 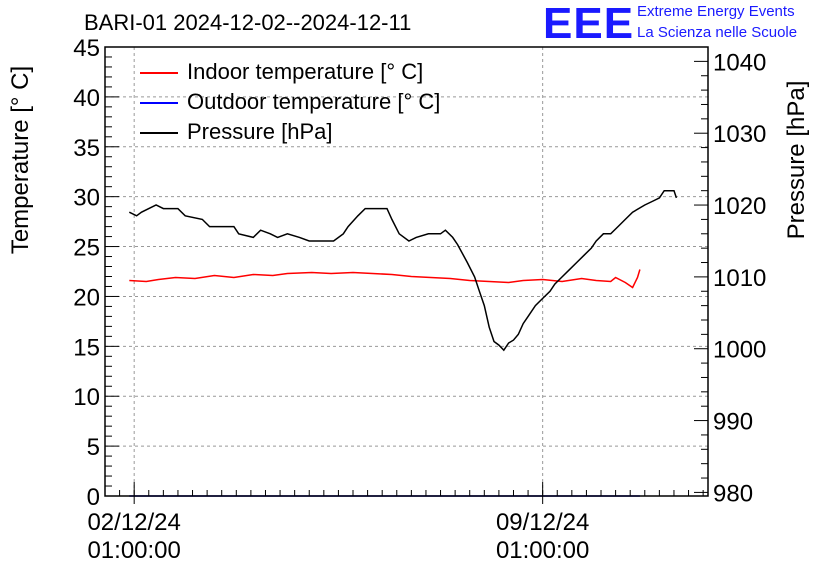 I want to click on legend-item-indoor: Indoor temperature [° C], so click(x=340, y=73).